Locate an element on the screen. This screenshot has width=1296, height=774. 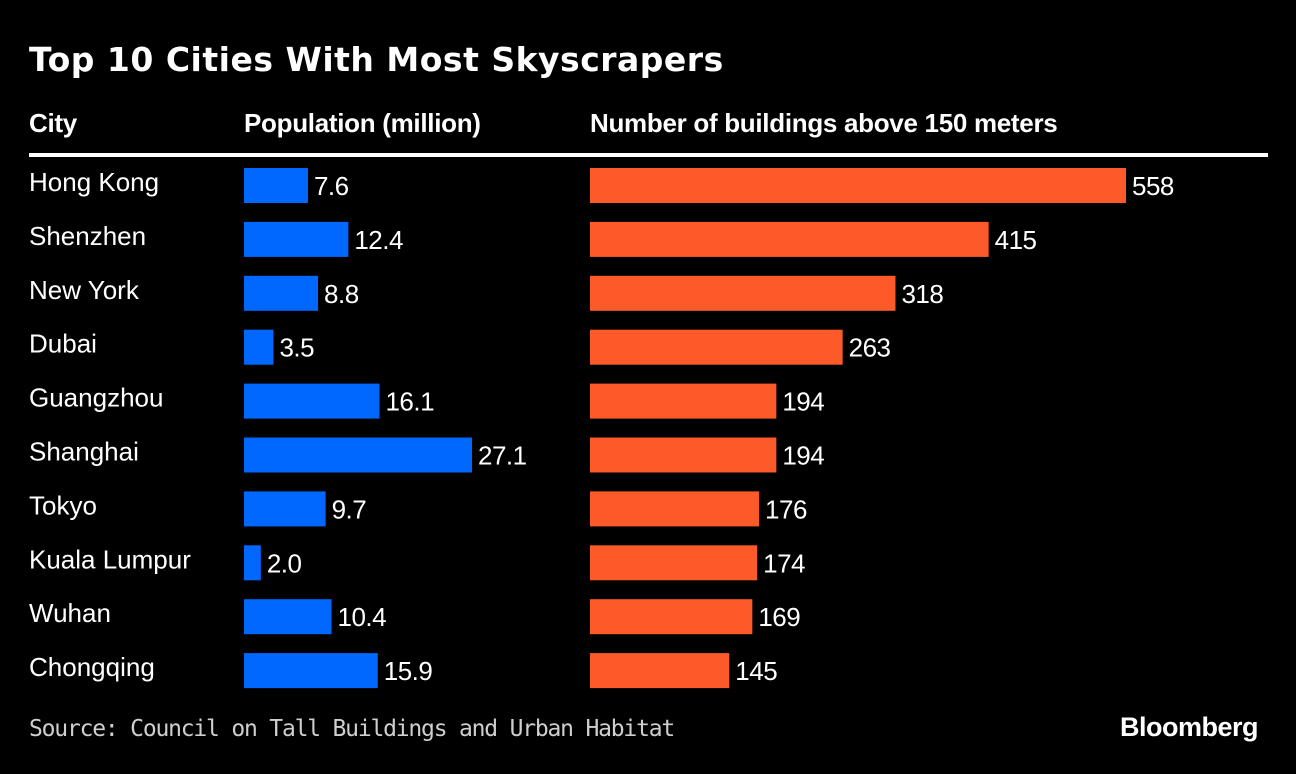
city-label-hong-kong: Hong Kong is located at coordinates (94, 182).